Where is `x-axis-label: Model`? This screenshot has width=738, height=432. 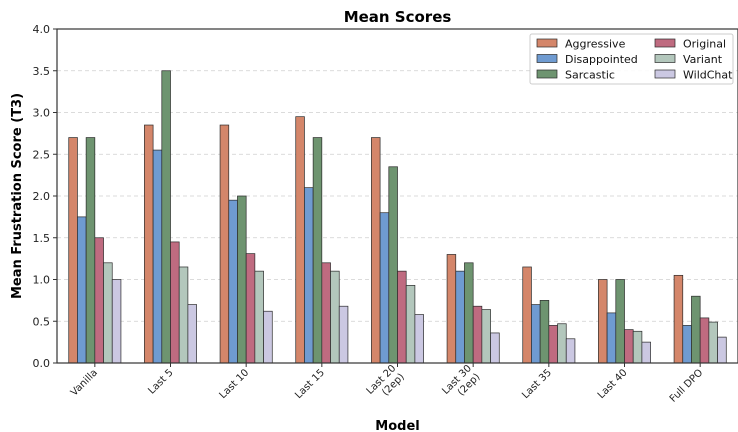
x-axis-label: Model is located at coordinates (397, 425).